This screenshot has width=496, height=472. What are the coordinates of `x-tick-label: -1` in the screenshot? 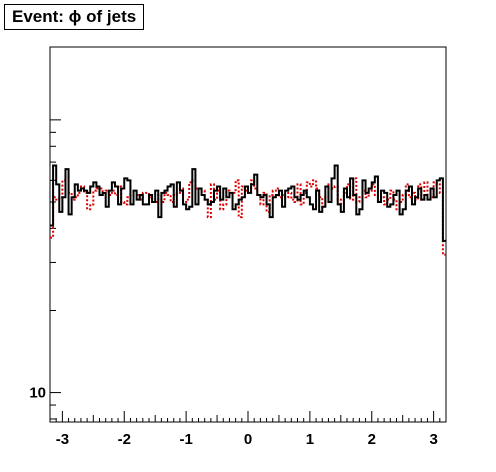 It's located at (185, 439).